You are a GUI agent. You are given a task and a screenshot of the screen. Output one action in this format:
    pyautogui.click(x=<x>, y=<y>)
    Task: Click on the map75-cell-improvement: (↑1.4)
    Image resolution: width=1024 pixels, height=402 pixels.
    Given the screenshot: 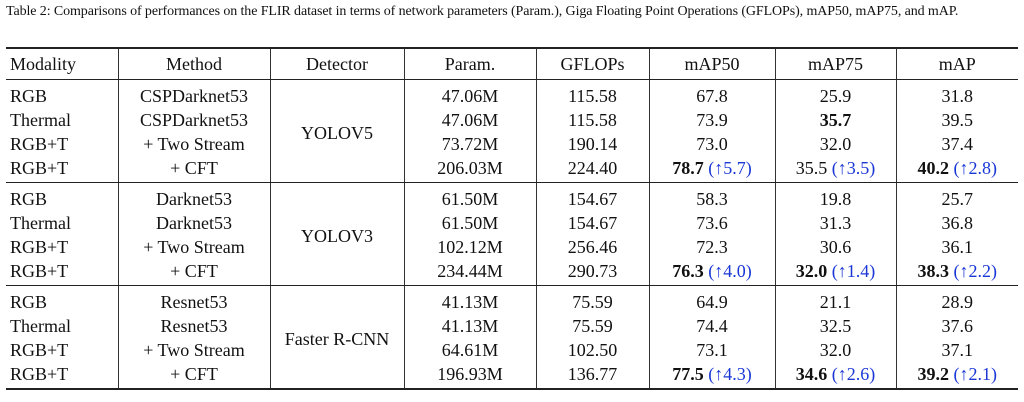 What is the action you would take?
    pyautogui.click(x=853, y=270)
    